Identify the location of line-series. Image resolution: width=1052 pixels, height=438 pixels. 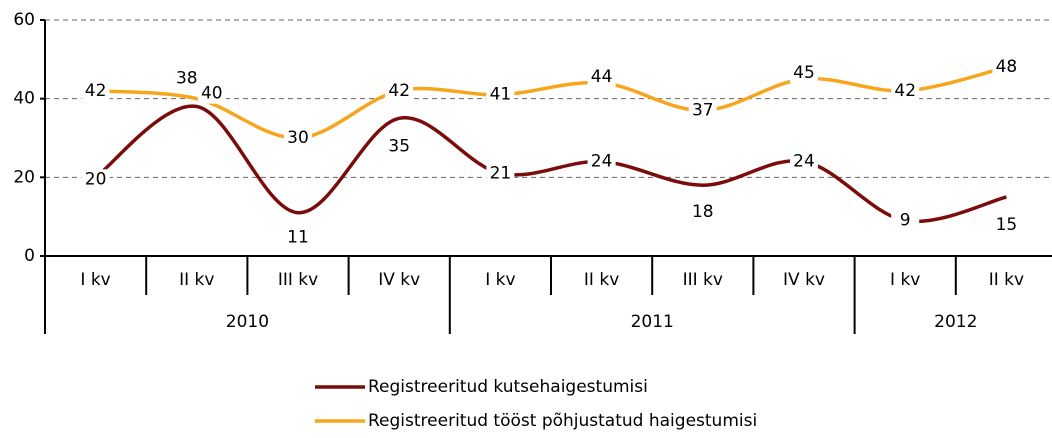
(551, 102).